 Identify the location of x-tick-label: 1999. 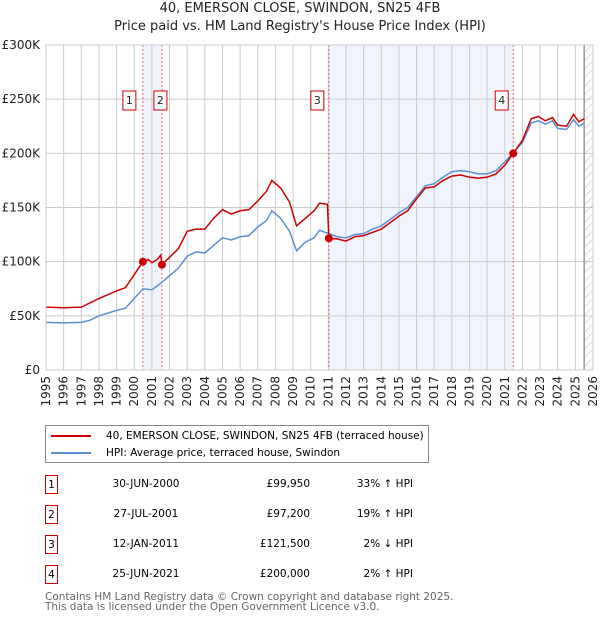
(117, 391).